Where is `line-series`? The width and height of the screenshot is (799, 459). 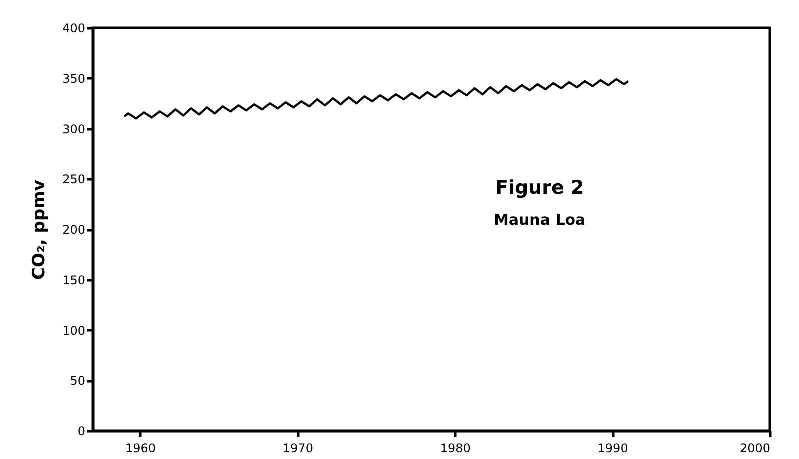
line-series is located at coordinates (376, 99).